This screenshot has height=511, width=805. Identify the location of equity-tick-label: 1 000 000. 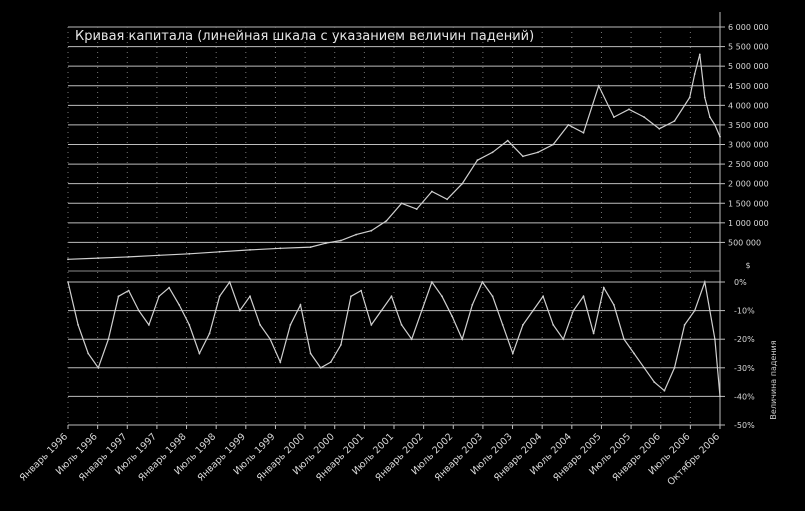
(748, 223).